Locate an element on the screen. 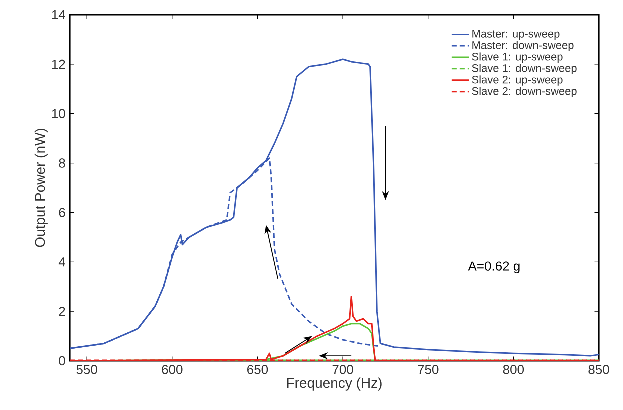 This screenshot has width=623, height=410. x-tick-label: 700 is located at coordinates (343, 369).